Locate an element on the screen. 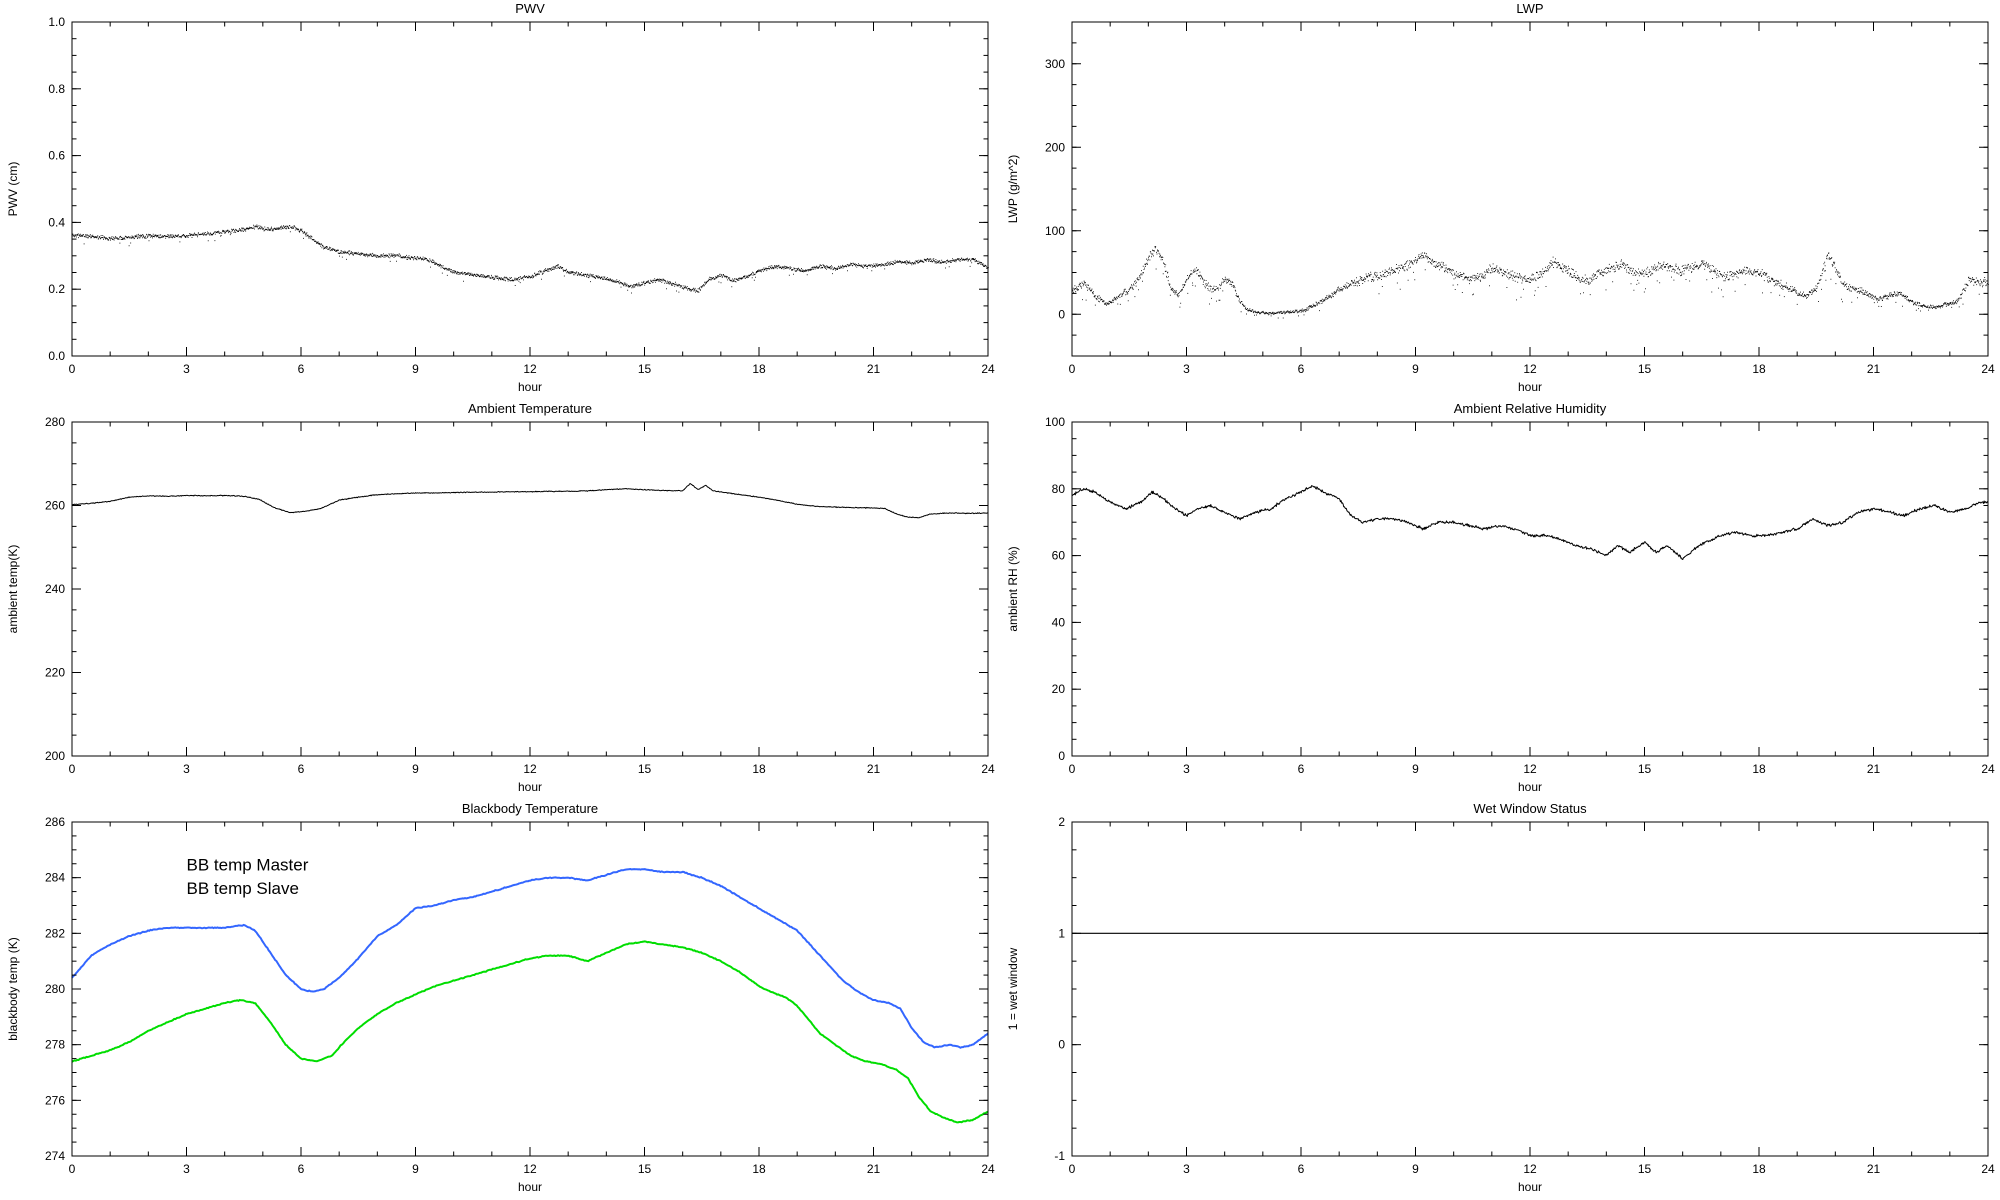 Image resolution: width=2000 pixels, height=1200 pixels. y-tick-label: 40 is located at coordinates (1059, 622).